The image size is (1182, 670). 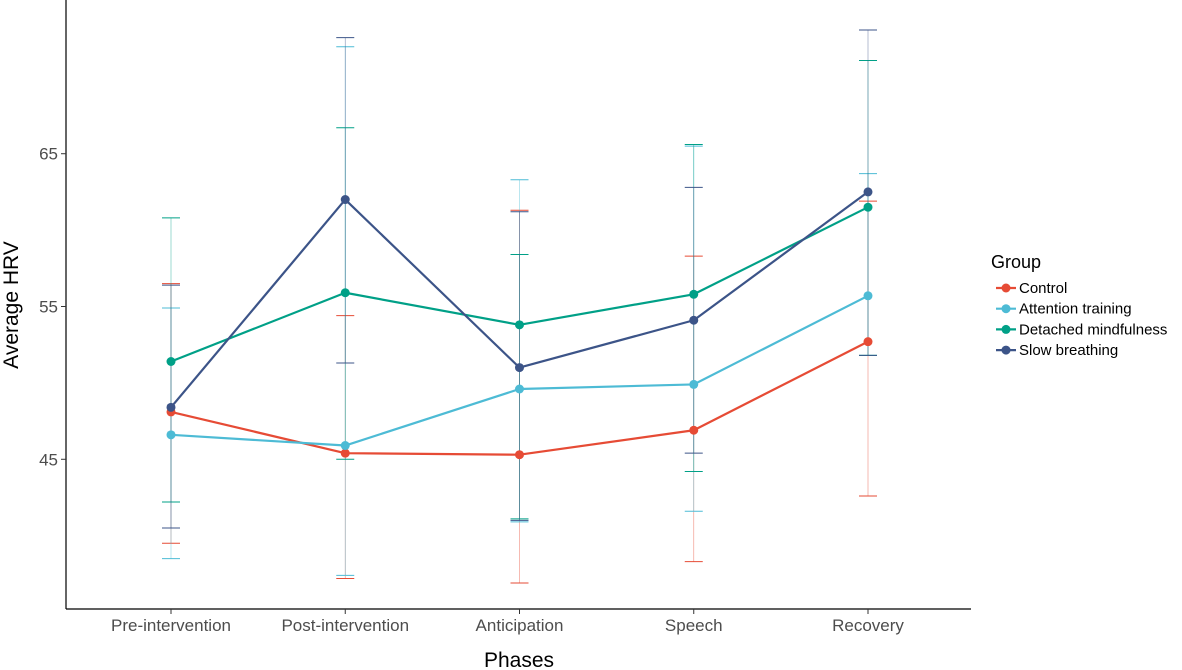 I want to click on x-tick-label: Post-intervention, so click(x=345, y=625).